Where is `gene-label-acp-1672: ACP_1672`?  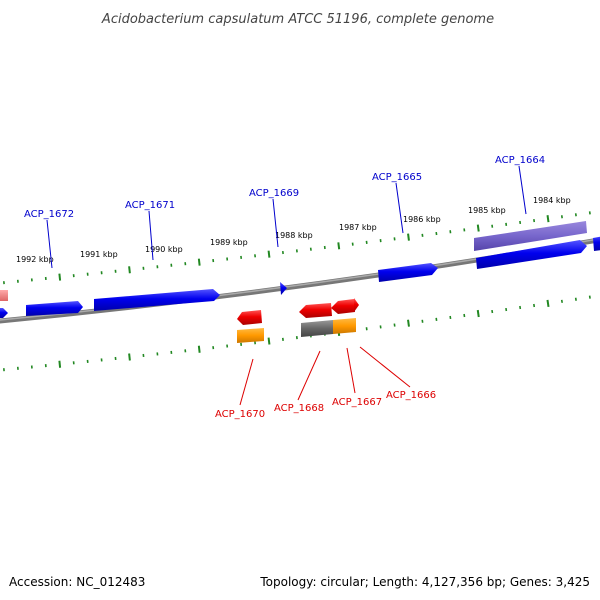 gene-label-acp-1672: ACP_1672 is located at coordinates (49, 214).